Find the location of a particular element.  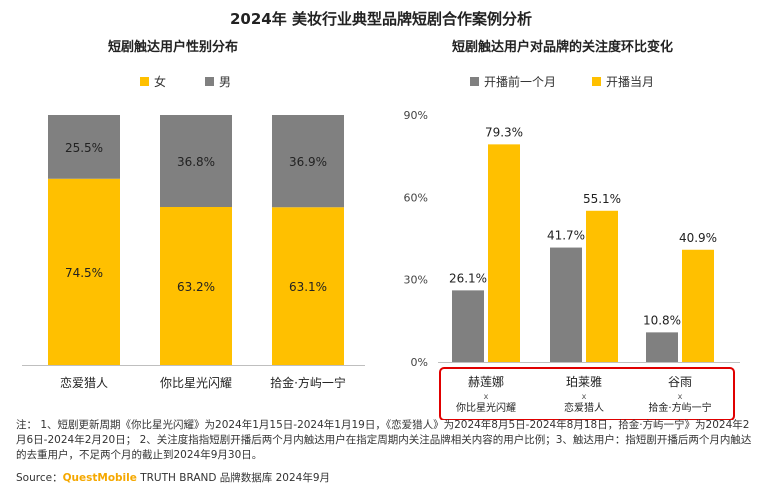

label-before-0: 26.1% is located at coordinates (468, 278).